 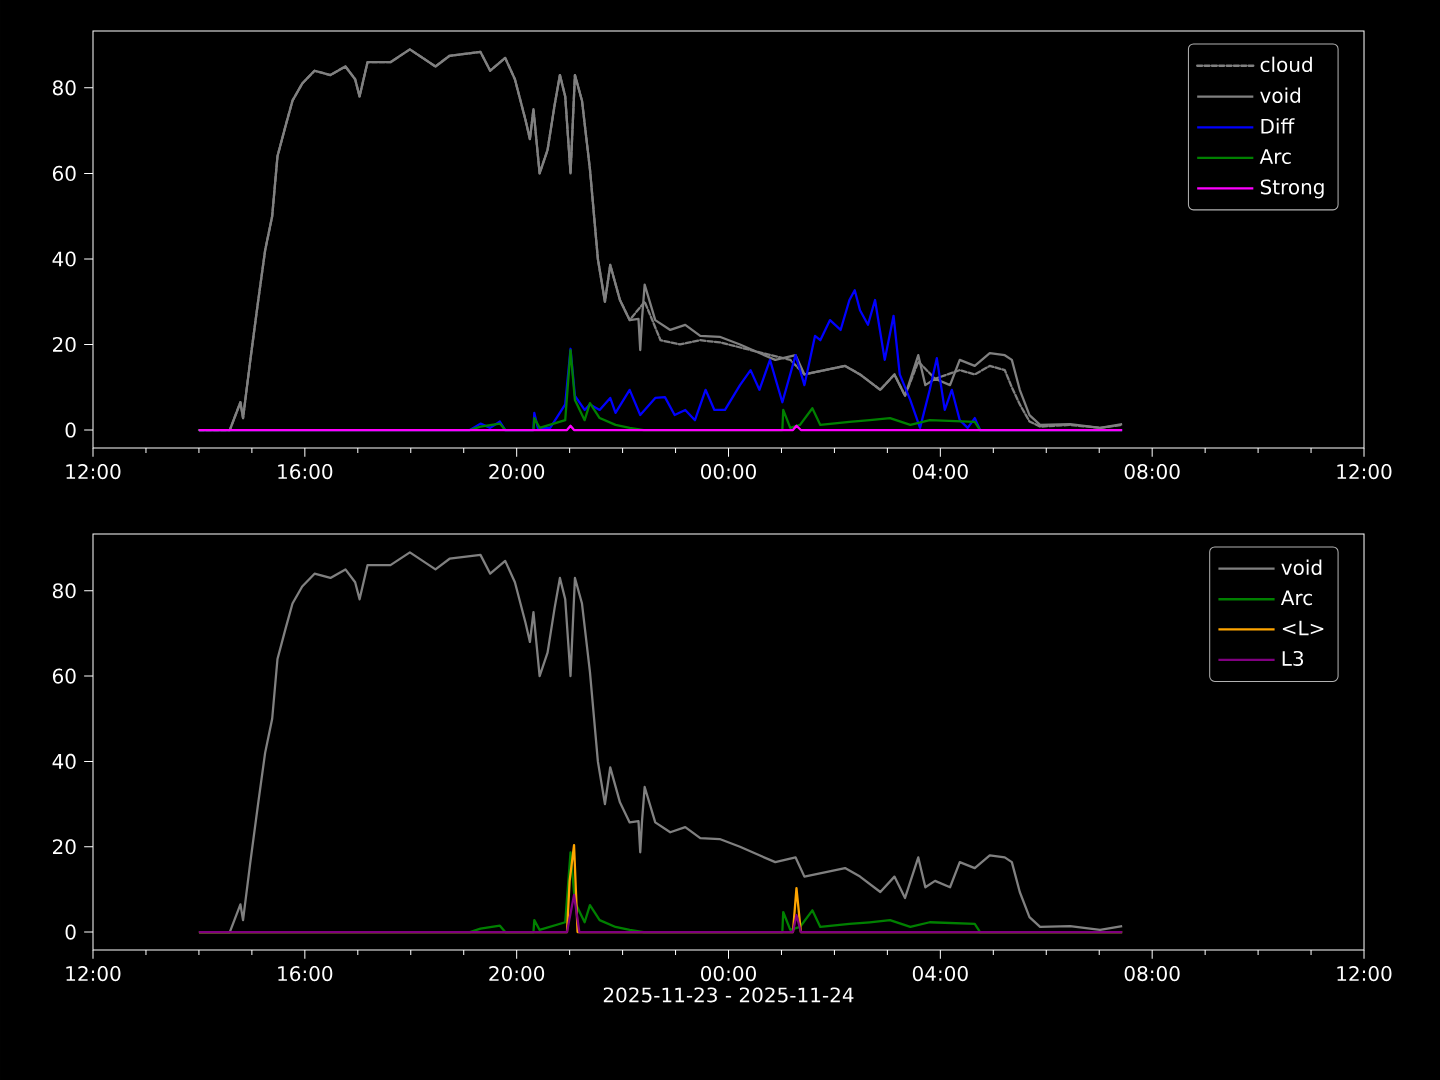 What do you see at coordinates (1286, 64) in the screenshot?
I see `legend-label: cloud` at bounding box center [1286, 64].